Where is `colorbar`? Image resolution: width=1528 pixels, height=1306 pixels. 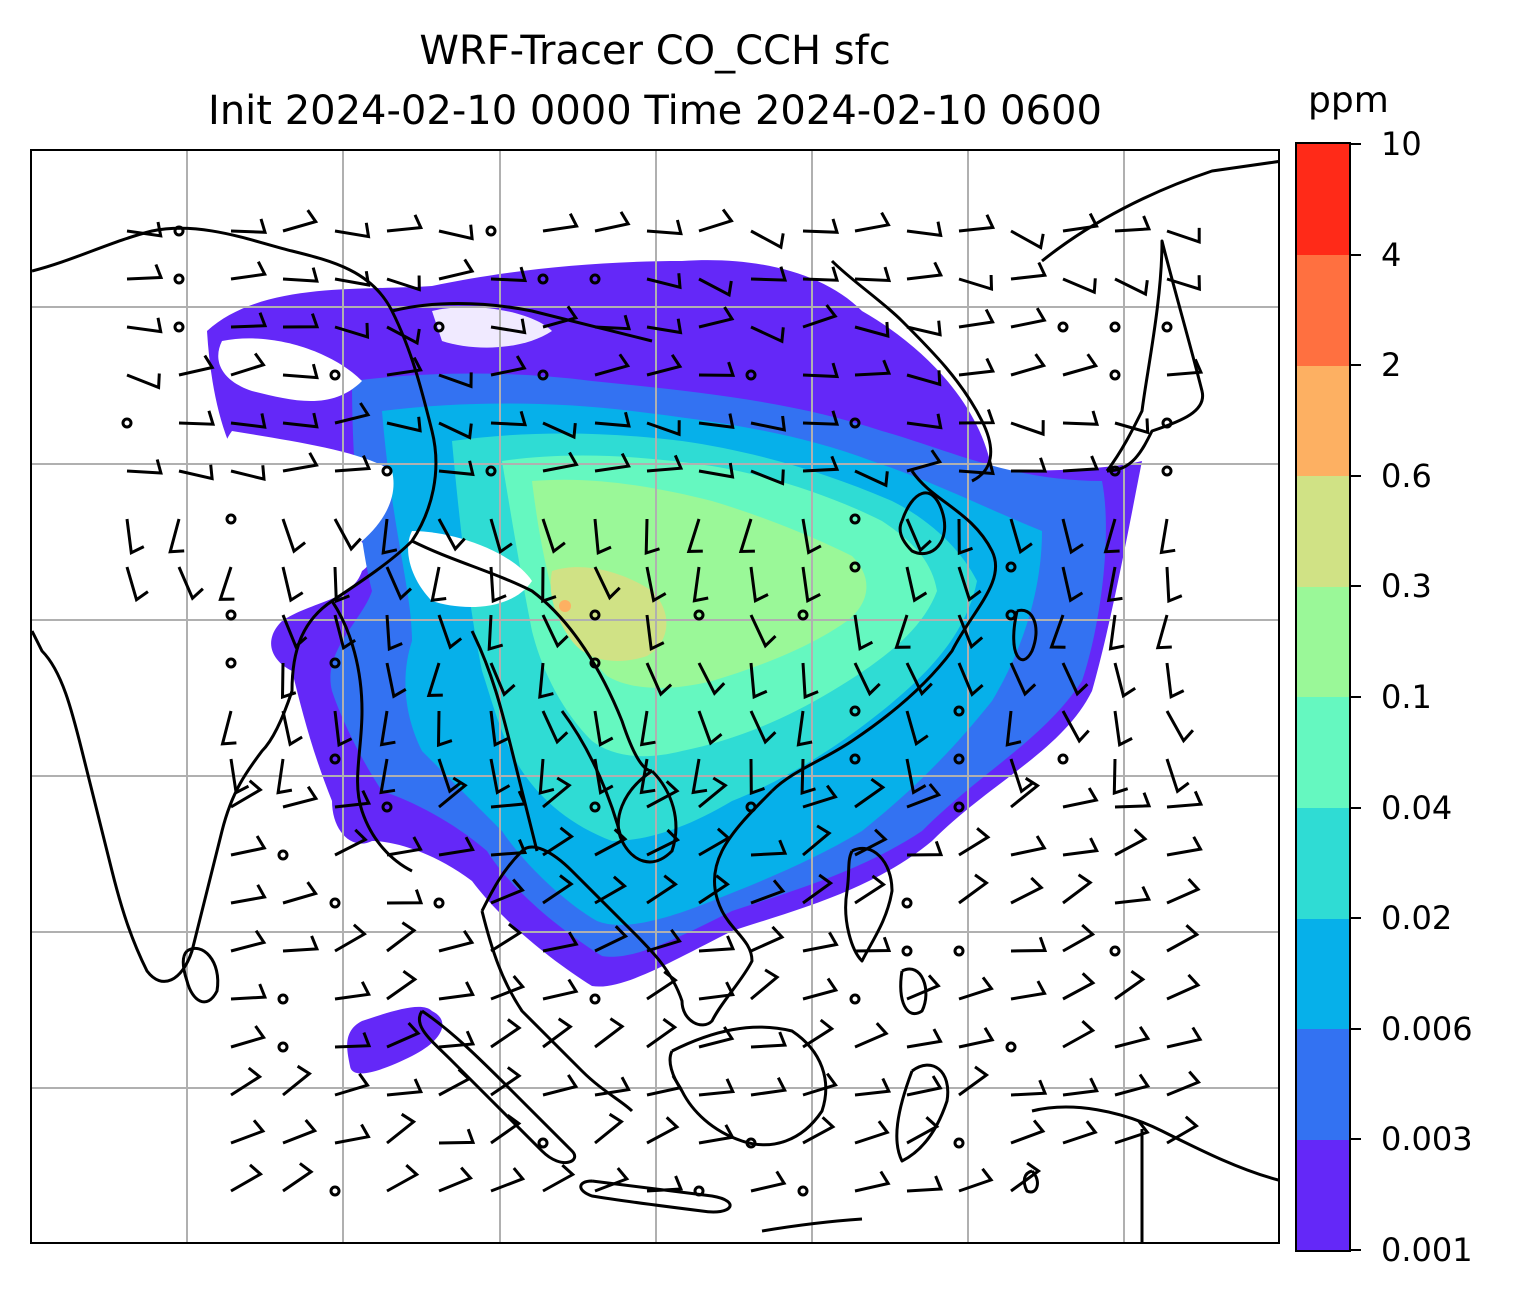
colorbar is located at coordinates (1323, 697).